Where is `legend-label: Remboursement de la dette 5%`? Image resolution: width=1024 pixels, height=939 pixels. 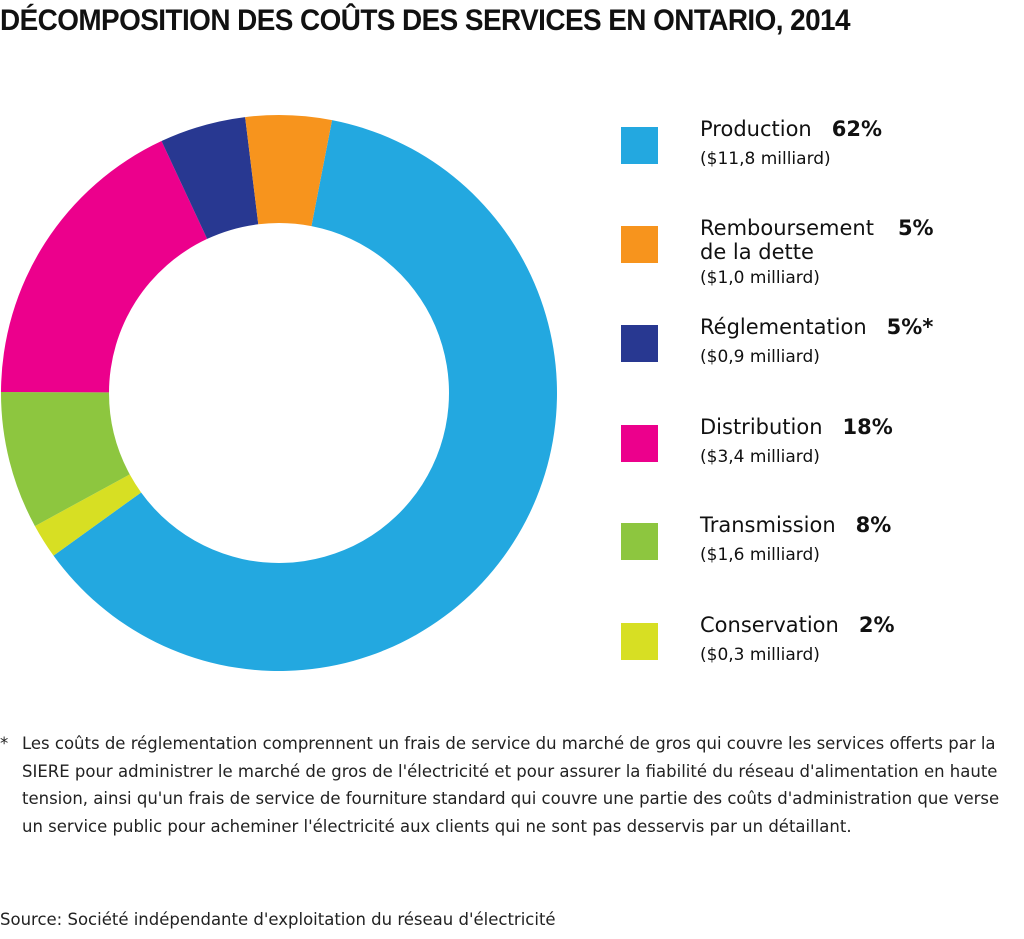 legend-label: Remboursement de la dette 5% is located at coordinates (817, 240).